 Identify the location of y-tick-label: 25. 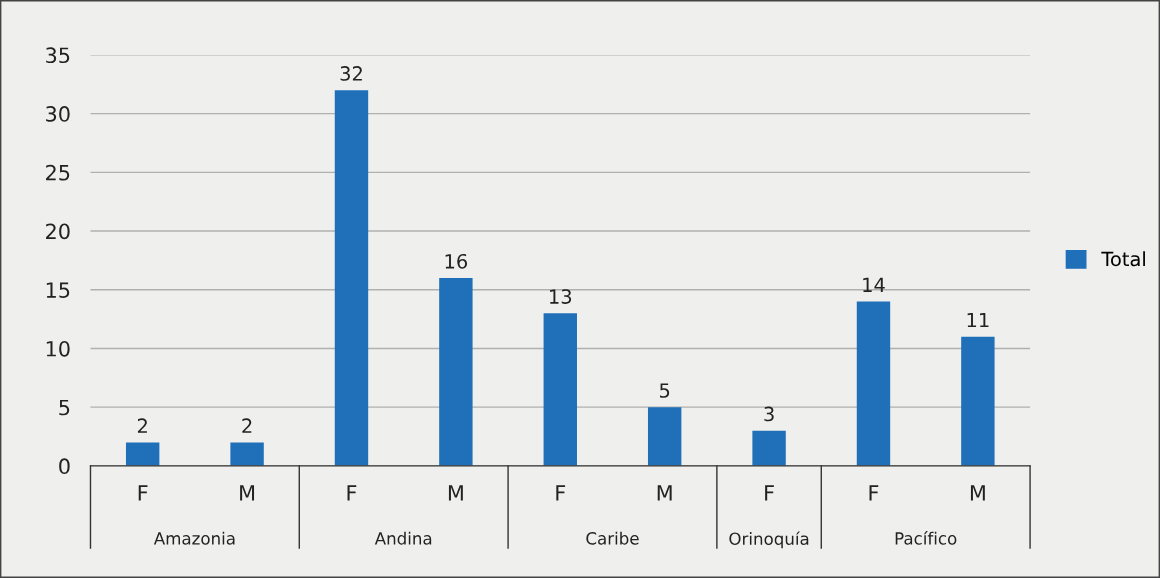
(58, 172).